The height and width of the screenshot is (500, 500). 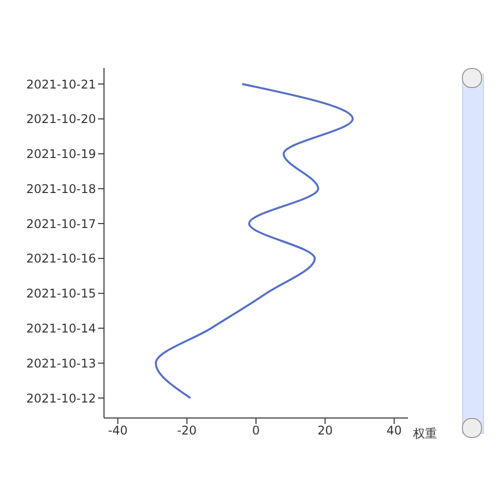 What do you see at coordinates (61, 84) in the screenshot?
I see `y-tick-label: 2021-10-21` at bounding box center [61, 84].